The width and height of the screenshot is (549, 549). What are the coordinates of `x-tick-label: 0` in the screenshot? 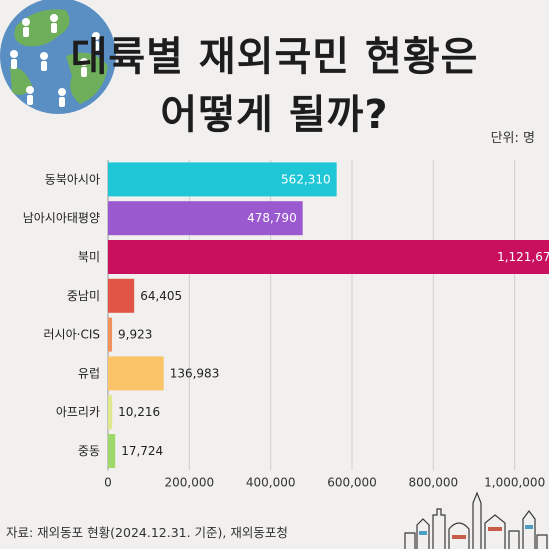 It's located at (108, 482).